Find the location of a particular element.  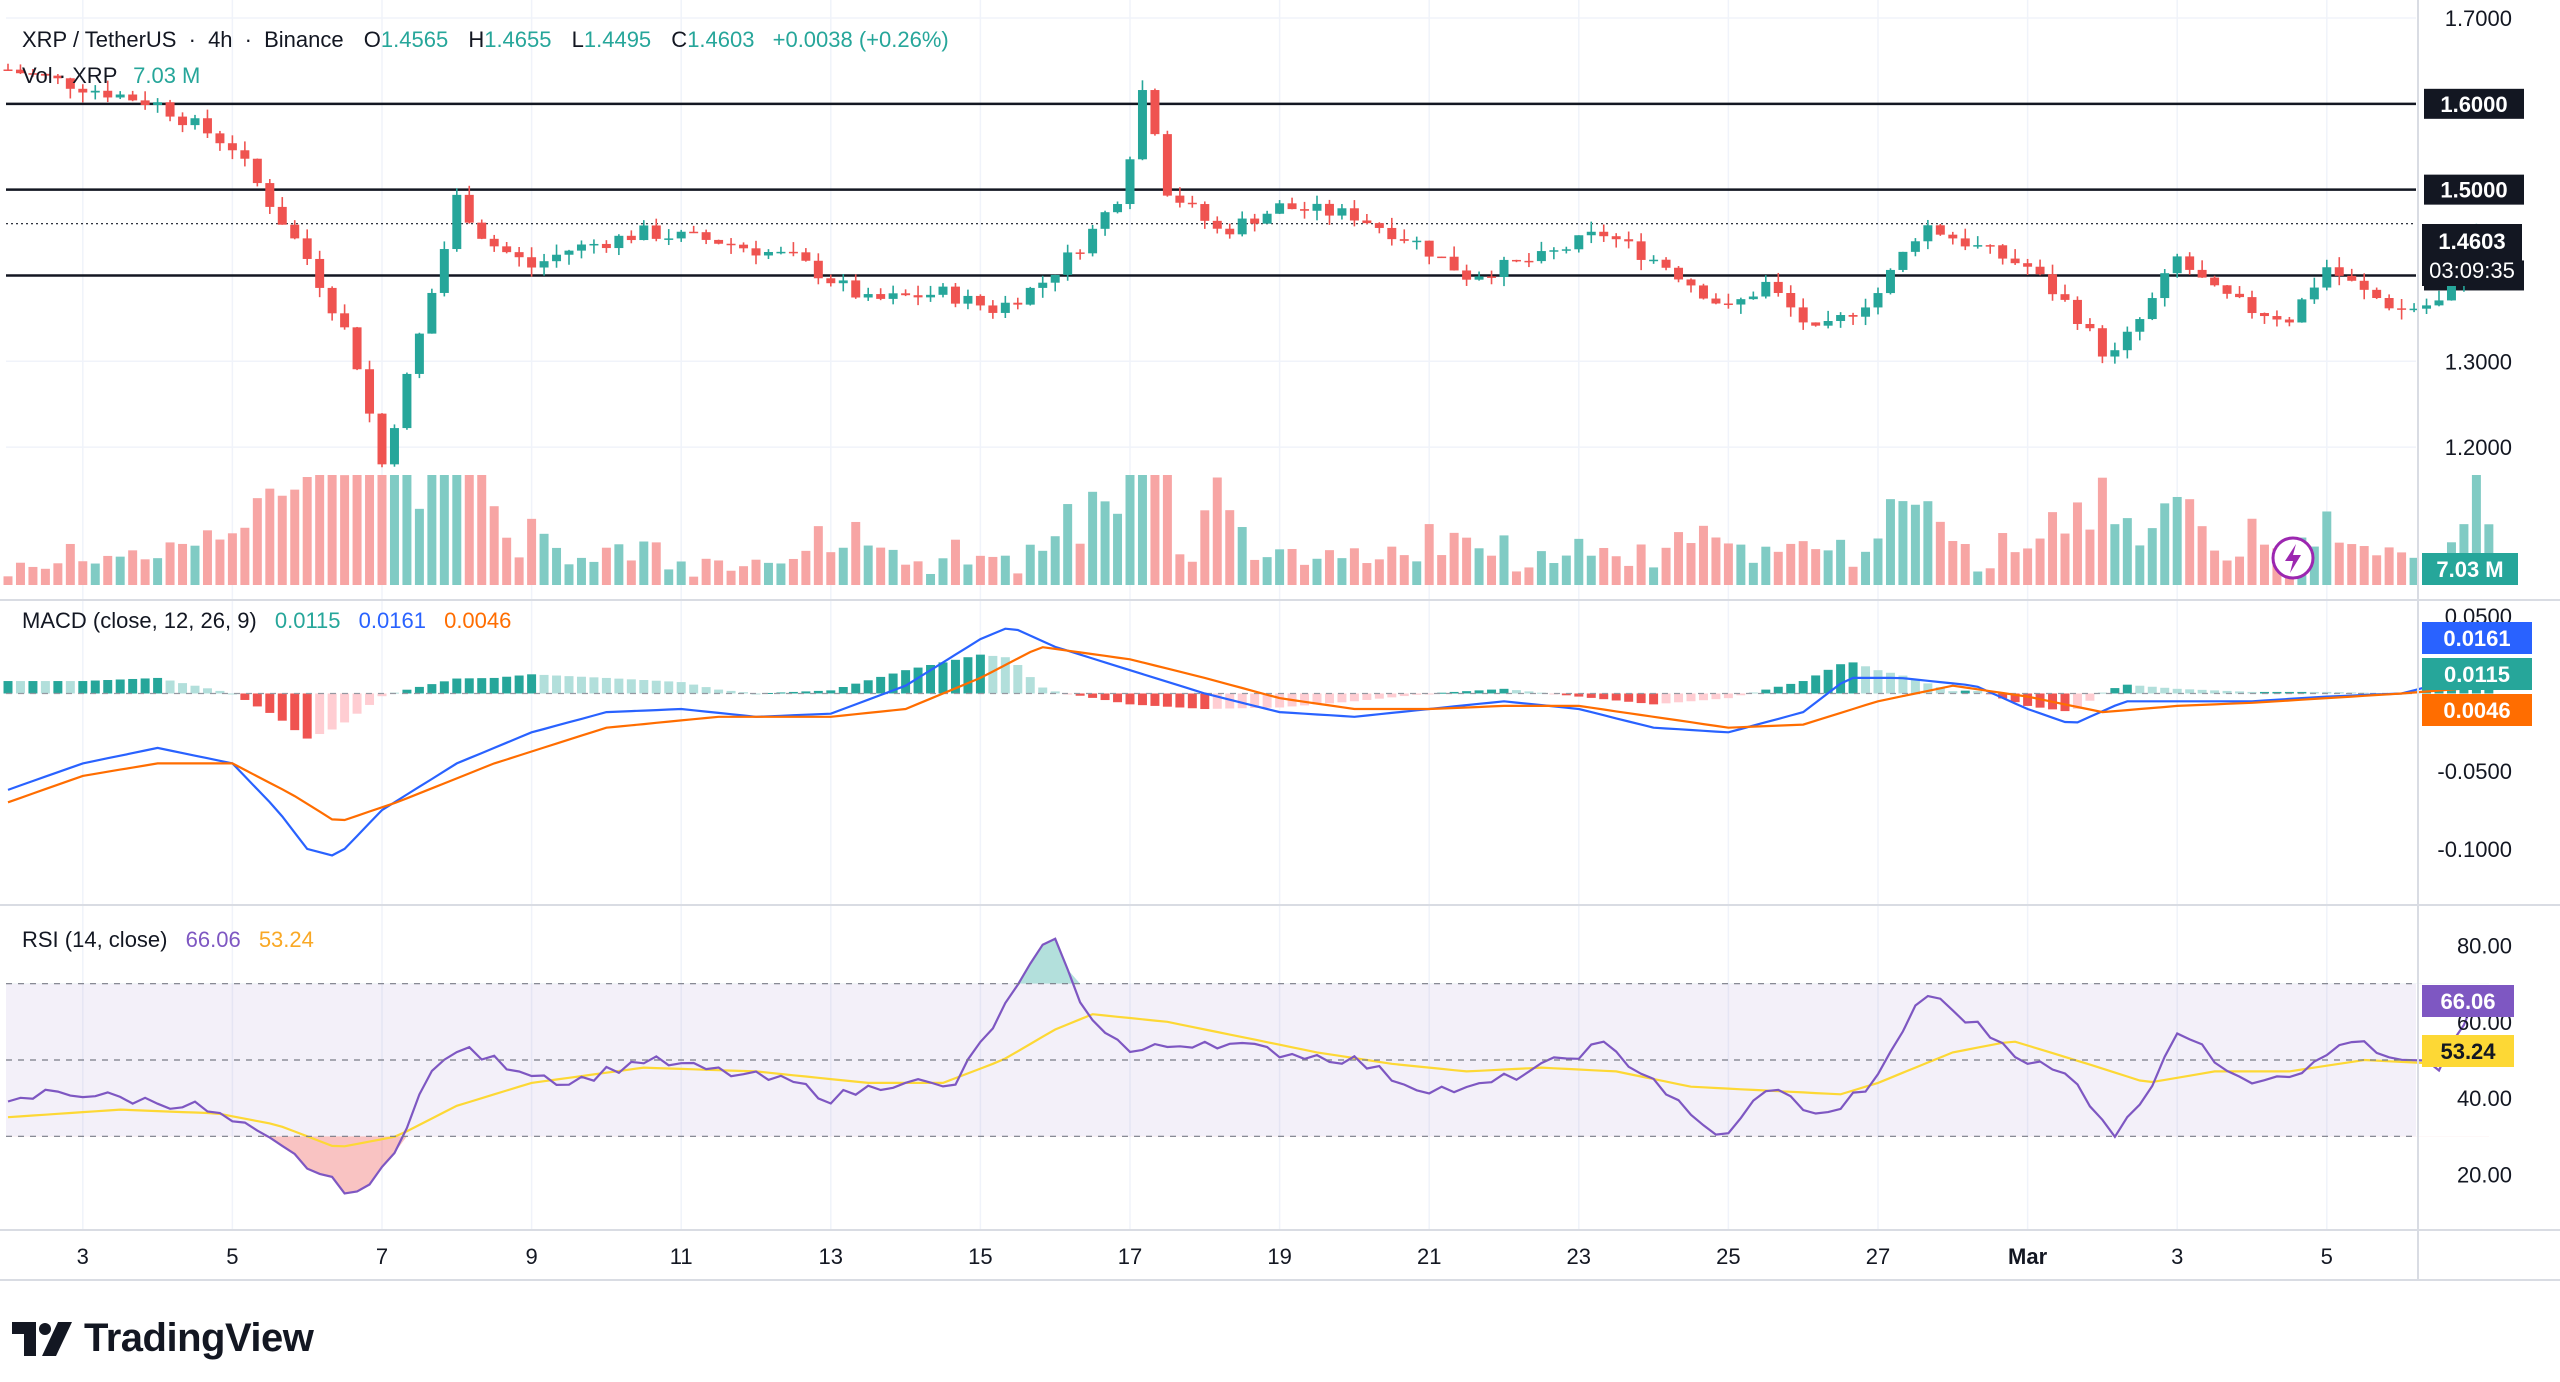

rsi-ma-tag-value: 53.24 is located at coordinates (2468, 1051).